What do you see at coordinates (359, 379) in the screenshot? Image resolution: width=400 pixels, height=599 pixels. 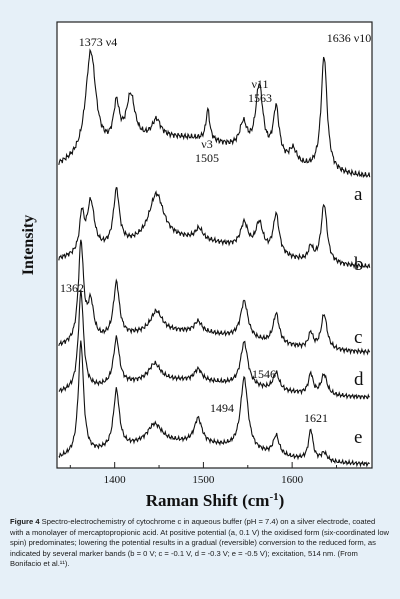 I see `series-label-d: d` at bounding box center [359, 379].